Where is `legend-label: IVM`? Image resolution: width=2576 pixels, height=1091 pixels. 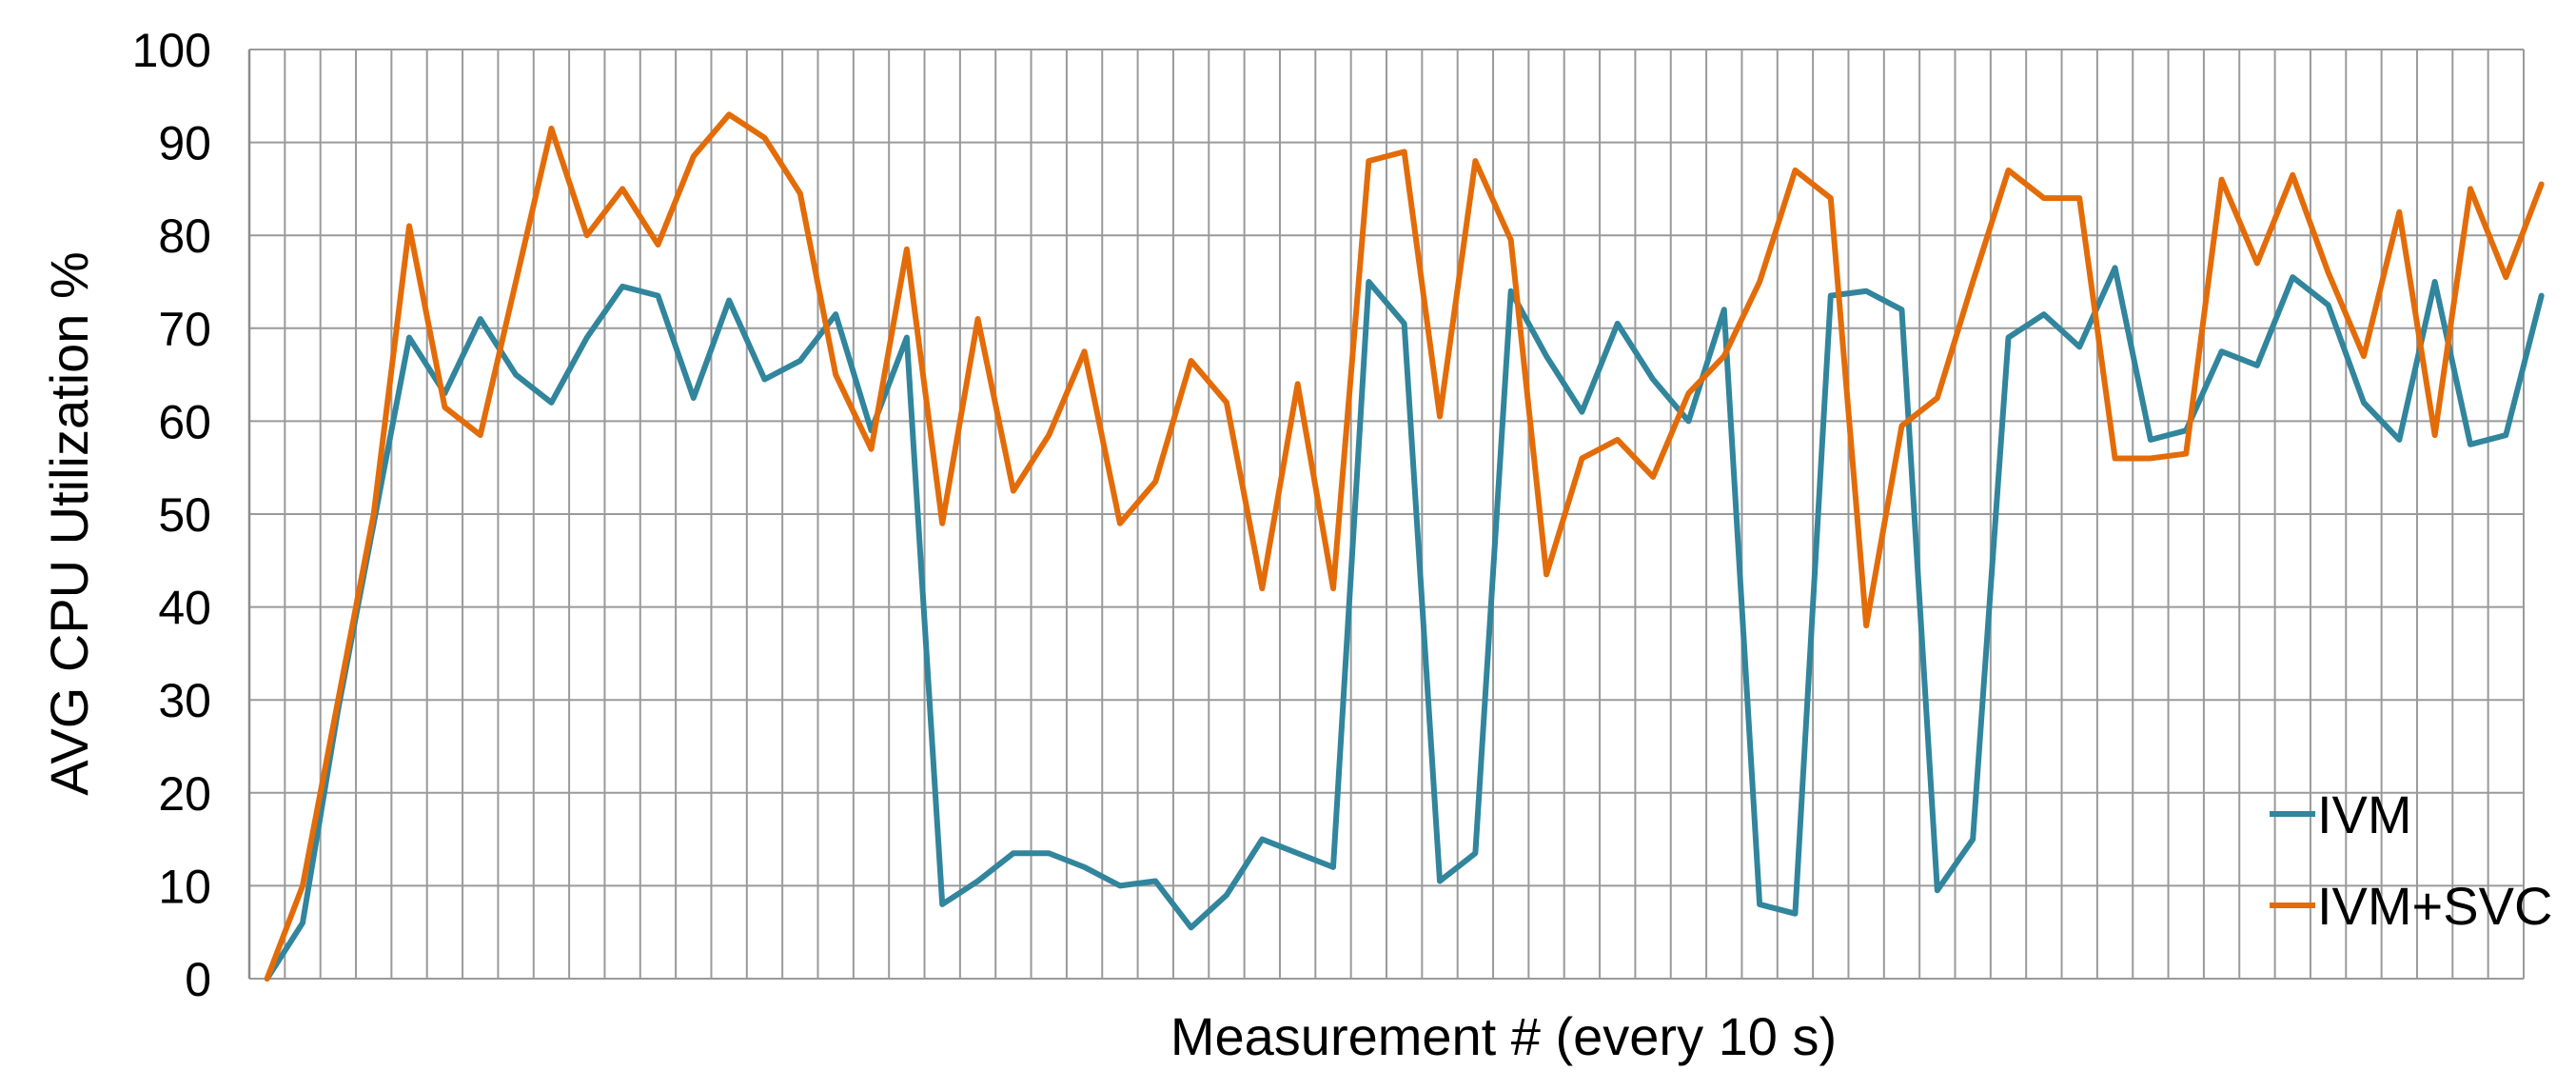 legend-label: IVM is located at coordinates (2364, 814).